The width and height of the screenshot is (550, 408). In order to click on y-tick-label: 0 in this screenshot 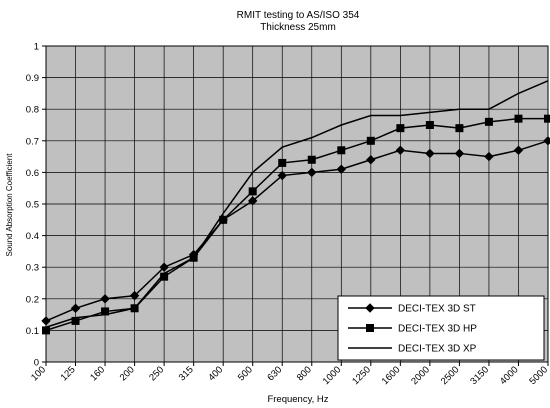, I will do `click(36, 363)`.